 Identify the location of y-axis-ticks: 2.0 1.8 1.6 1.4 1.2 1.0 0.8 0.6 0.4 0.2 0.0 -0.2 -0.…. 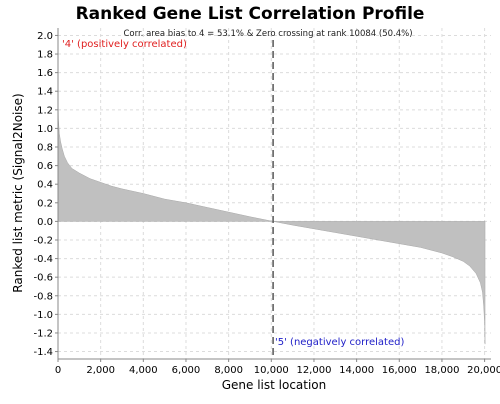
(45, 194).